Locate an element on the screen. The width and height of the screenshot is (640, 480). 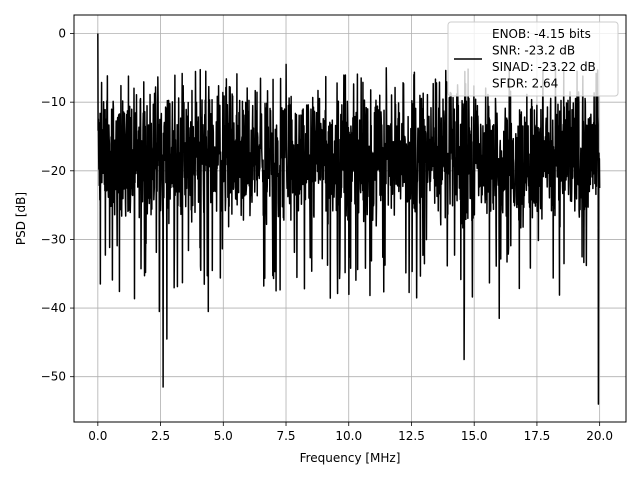
x-axis-ticks: 0.0 2.5 5.0 7.5 10.0 12.5 15.0 17.5 20.0 is located at coordinates (350, 432).